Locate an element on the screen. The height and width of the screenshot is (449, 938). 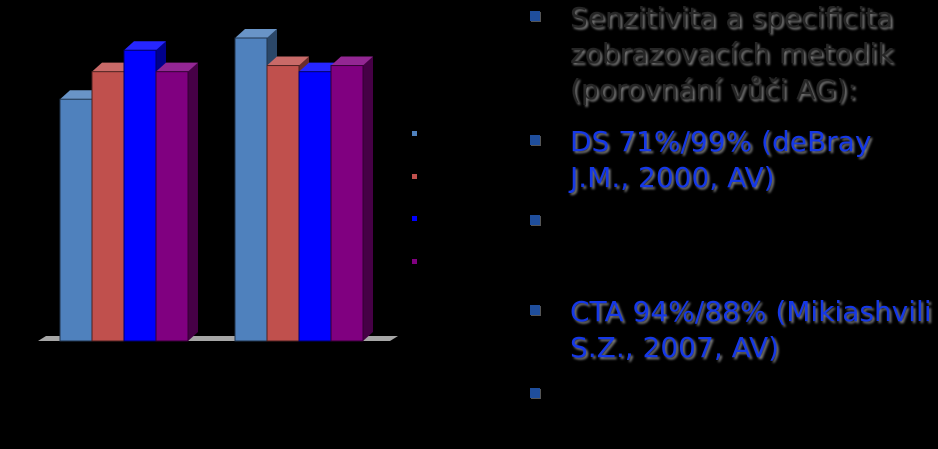
bullet-item-2: DS 71%/99% (deBray J.M., 2000, AV) is located at coordinates (734, 160).